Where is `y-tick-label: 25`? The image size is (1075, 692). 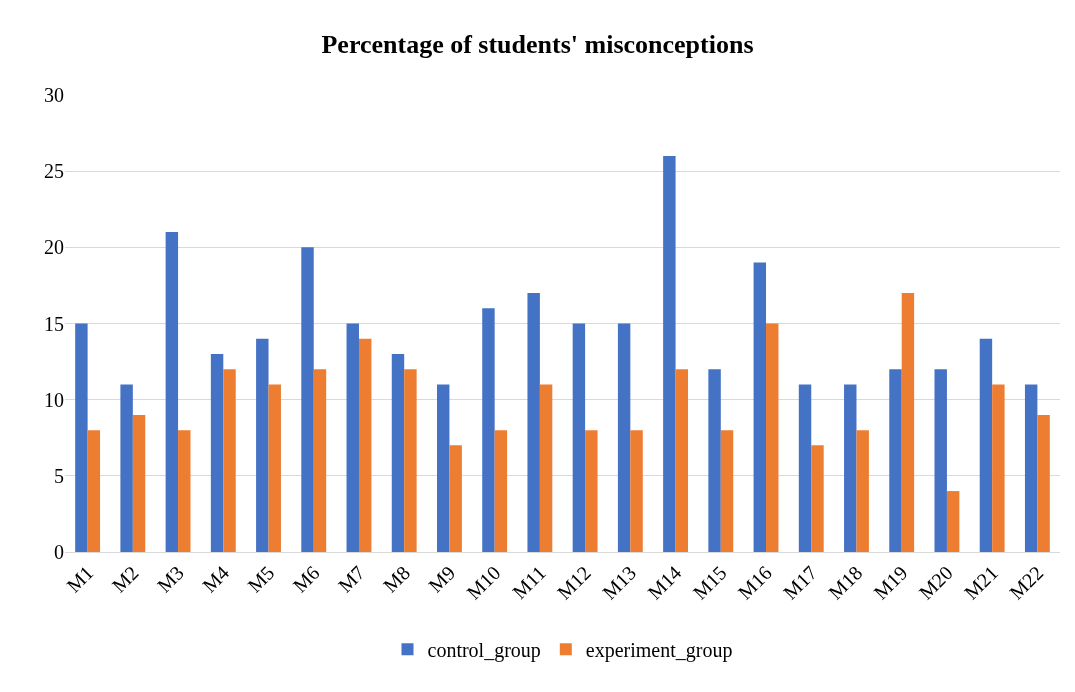
y-tick-label: 25 is located at coordinates (54, 171).